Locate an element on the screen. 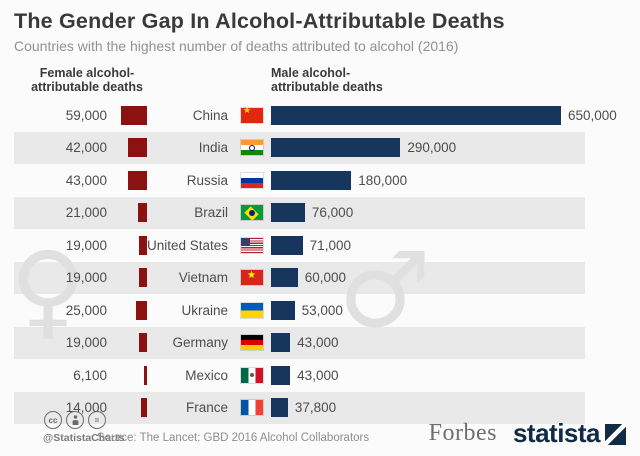 The height and width of the screenshot is (456, 640). table-row: 14,000 France 37,800 is located at coordinates (299, 407).